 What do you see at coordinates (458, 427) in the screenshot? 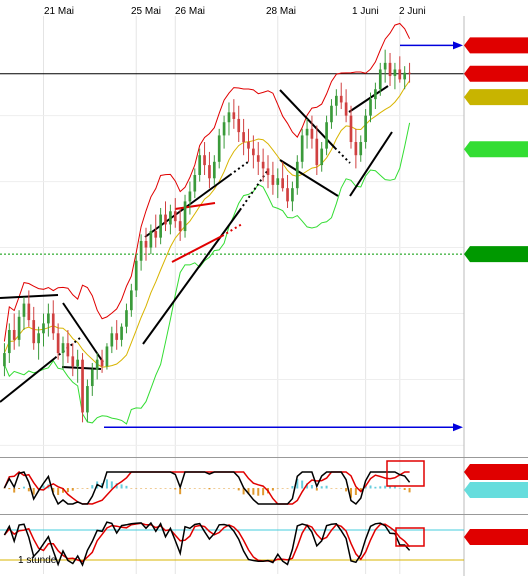
I see `arrow-head` at bounding box center [458, 427].